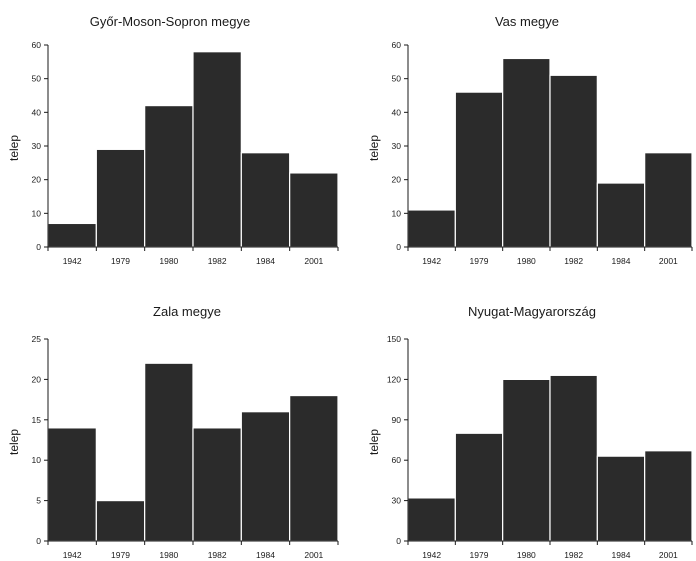 This screenshot has height=561, width=696. Describe the element at coordinates (394, 339) in the screenshot. I see `y-tick-label: 150` at that location.